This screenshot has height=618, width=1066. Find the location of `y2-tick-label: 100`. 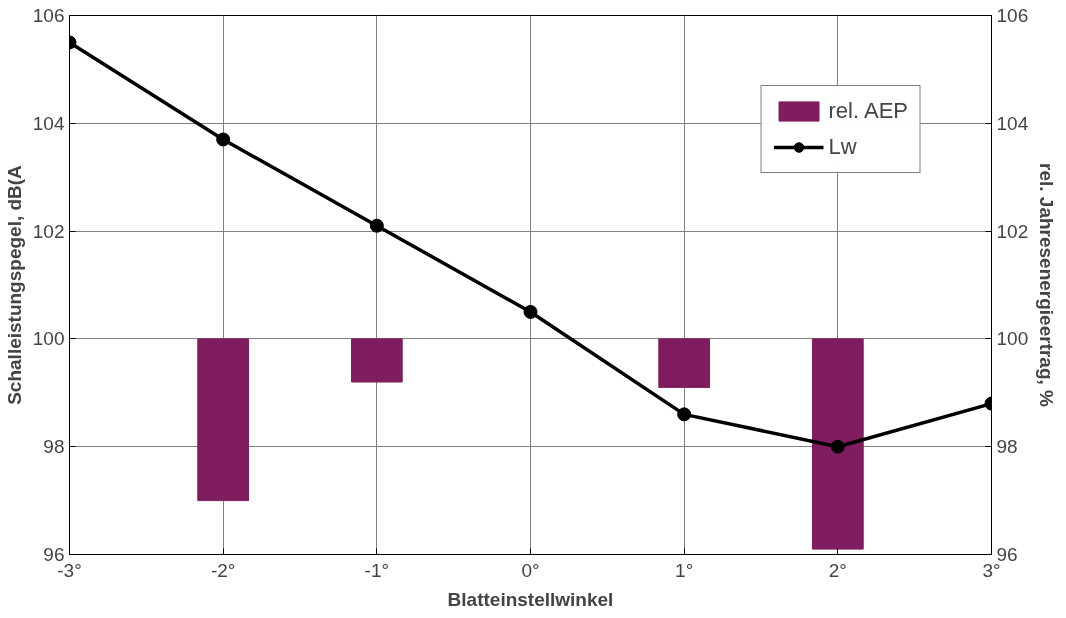

y2-tick-label: 100 is located at coordinates (1012, 339).